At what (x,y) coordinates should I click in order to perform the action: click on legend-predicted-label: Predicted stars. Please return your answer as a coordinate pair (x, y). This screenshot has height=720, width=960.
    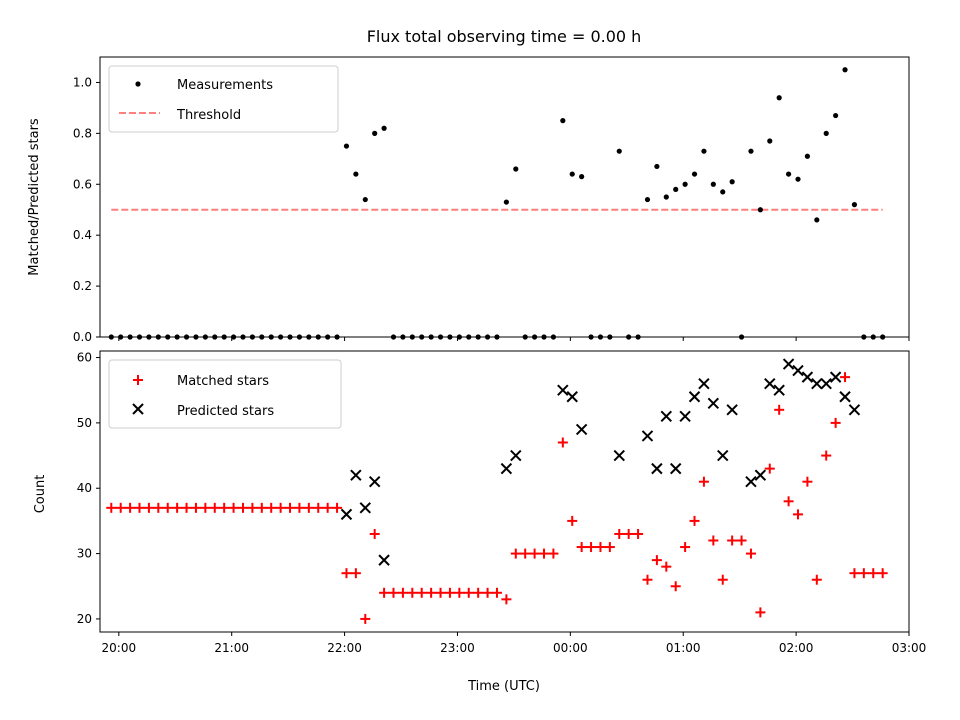
    Looking at the image, I should click on (225, 411).